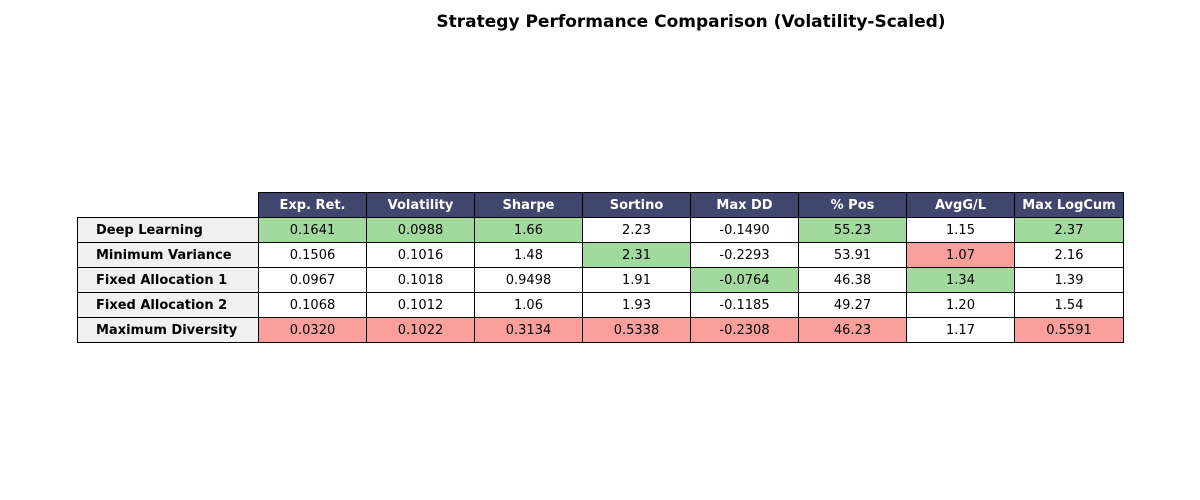 Image resolution: width=1200 pixels, height=500 pixels. What do you see at coordinates (528, 280) in the screenshot?
I see `cell-fixed-allocation-1-sharpe: 0.9498` at bounding box center [528, 280].